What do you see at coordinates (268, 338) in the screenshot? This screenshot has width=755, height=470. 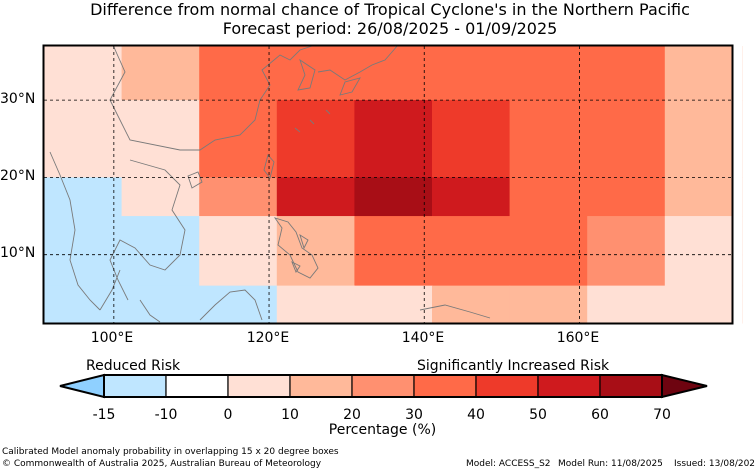 I see `lon-label-120e: 120°E` at bounding box center [268, 338].